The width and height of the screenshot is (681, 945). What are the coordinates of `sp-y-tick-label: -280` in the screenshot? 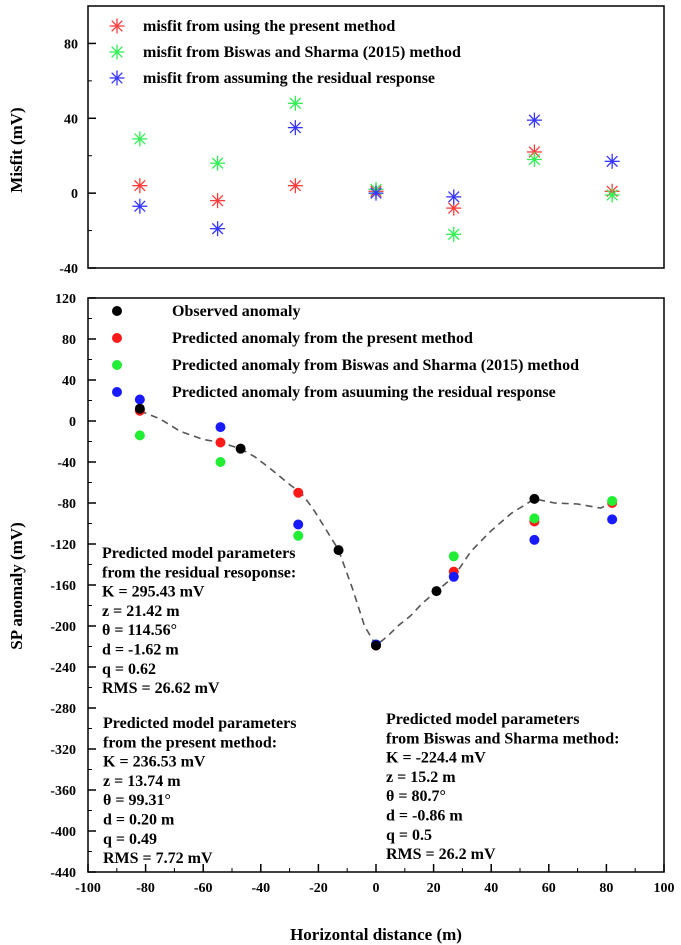 It's located at (63, 709).